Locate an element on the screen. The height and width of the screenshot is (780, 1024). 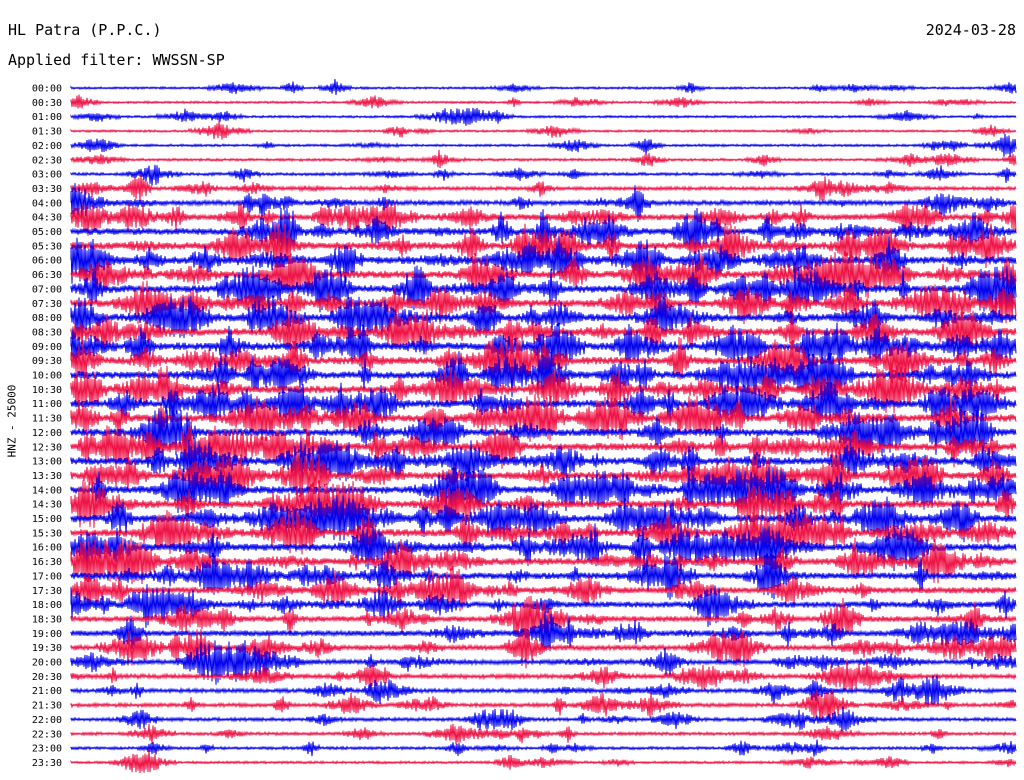
row-time-label: 21:30 is located at coordinates (47, 706).